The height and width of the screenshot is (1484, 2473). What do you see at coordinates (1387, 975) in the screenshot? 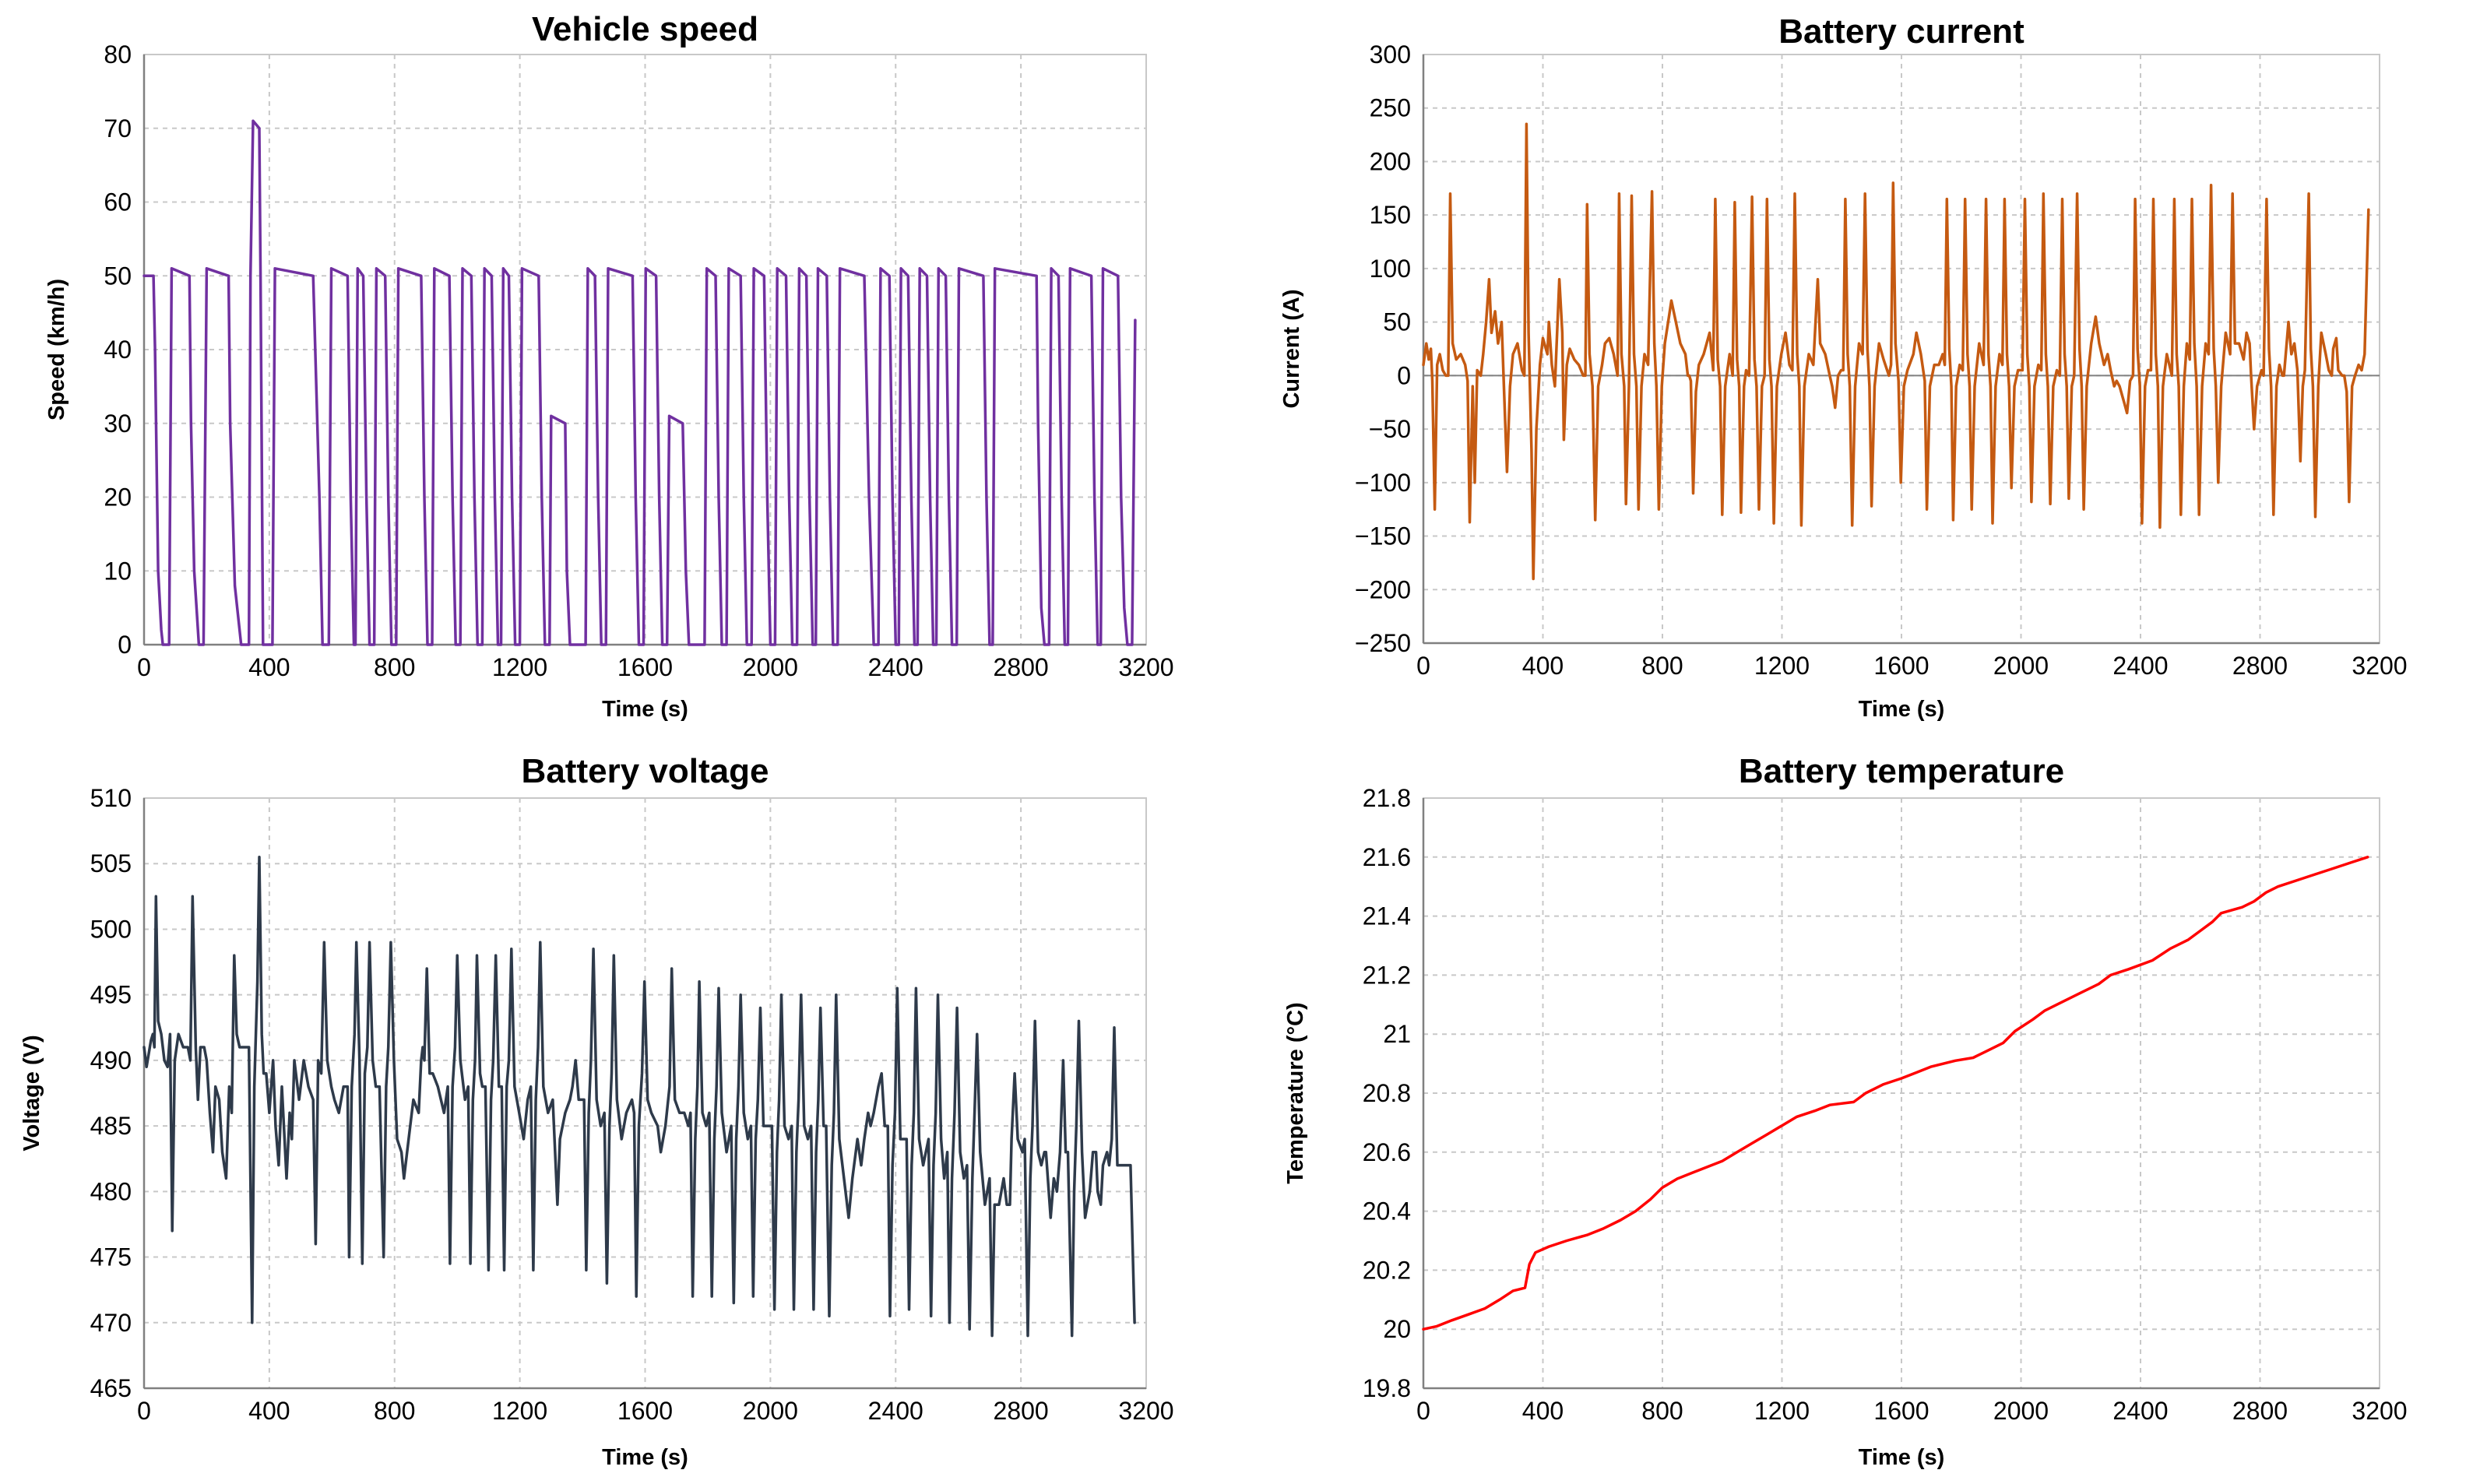
I see `y-tick-label: 21.2` at bounding box center [1387, 975].